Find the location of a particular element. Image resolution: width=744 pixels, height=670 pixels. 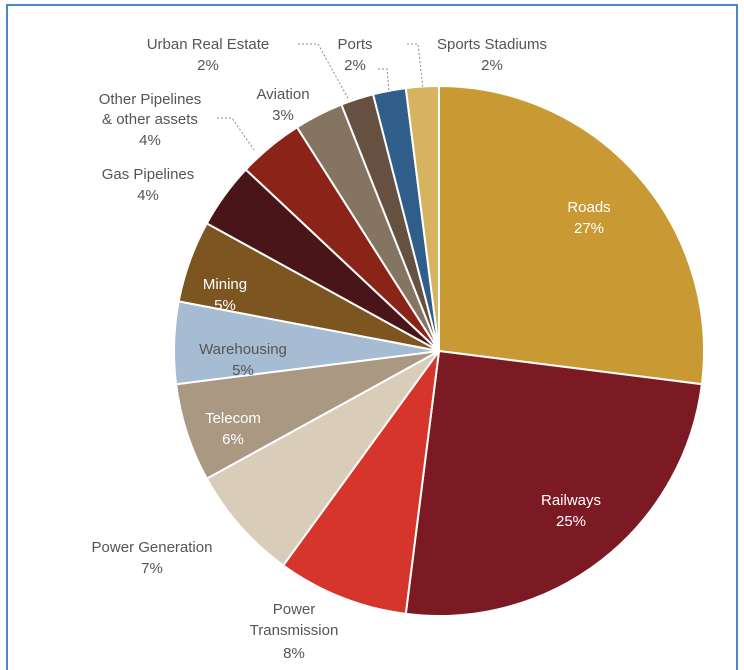

leader-lines is located at coordinates (320, 97).